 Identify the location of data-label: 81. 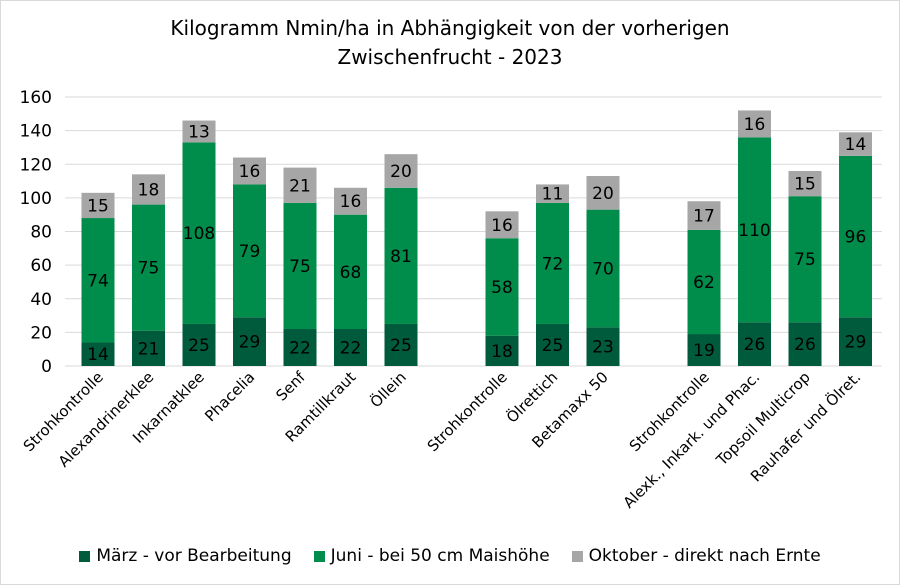
(401, 257).